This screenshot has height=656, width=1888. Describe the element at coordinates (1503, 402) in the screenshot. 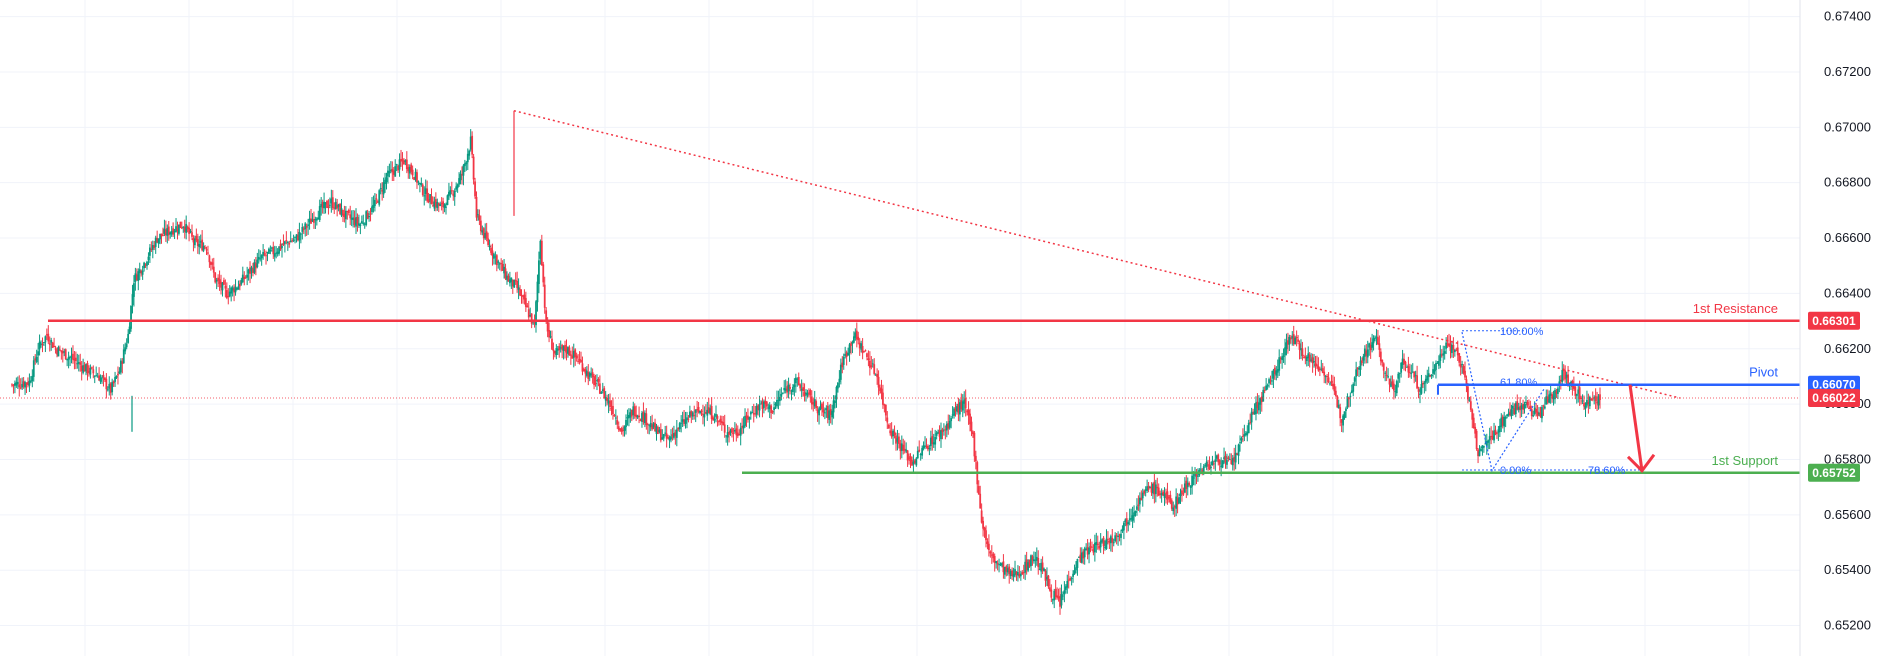

I see `fib-zigzag` at that location.